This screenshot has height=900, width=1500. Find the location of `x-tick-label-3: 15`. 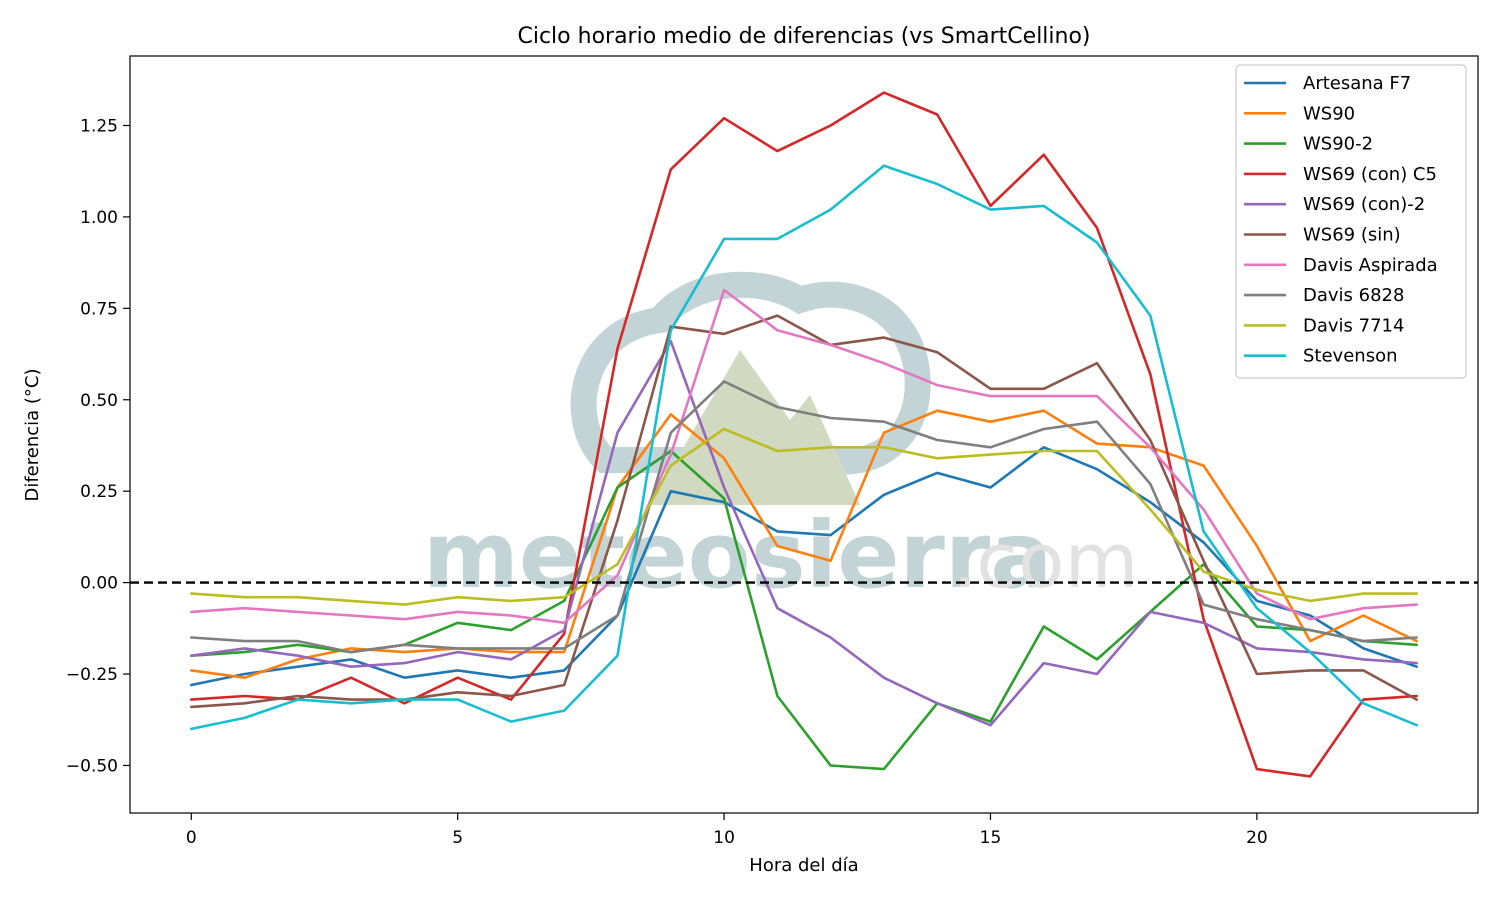

x-tick-label-3: 15 is located at coordinates (991, 838).